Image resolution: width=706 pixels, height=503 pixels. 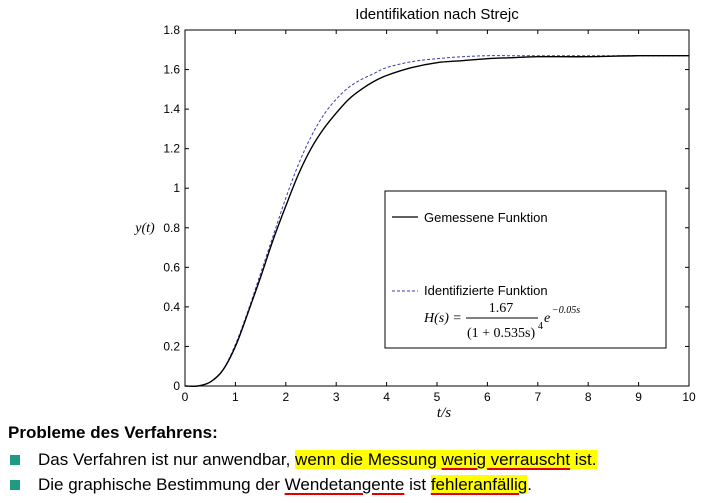 What do you see at coordinates (368, 459) in the screenshot?
I see `highlighted-segment: wenn die Messung` at bounding box center [368, 459].